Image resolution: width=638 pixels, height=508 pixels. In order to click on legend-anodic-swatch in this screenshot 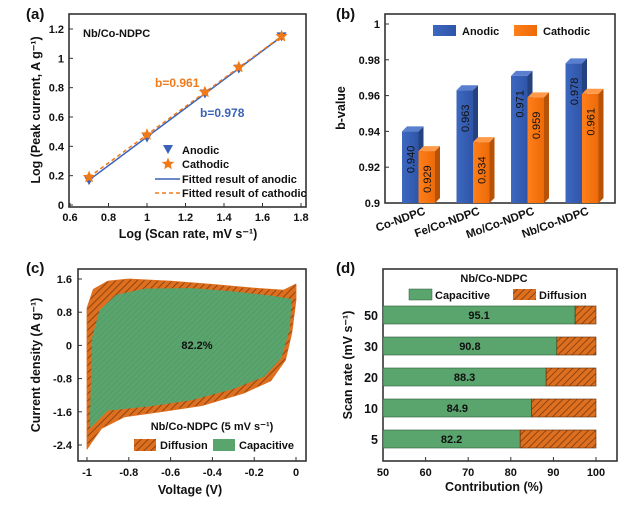, I will do `click(444, 30)`.